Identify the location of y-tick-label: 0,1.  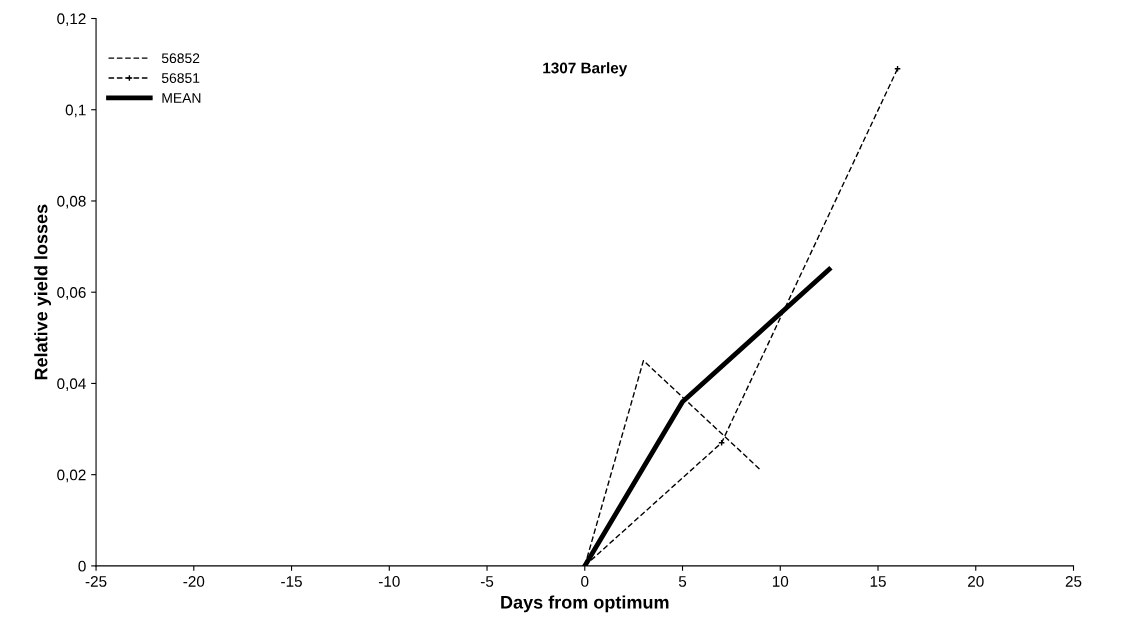
(75, 111).